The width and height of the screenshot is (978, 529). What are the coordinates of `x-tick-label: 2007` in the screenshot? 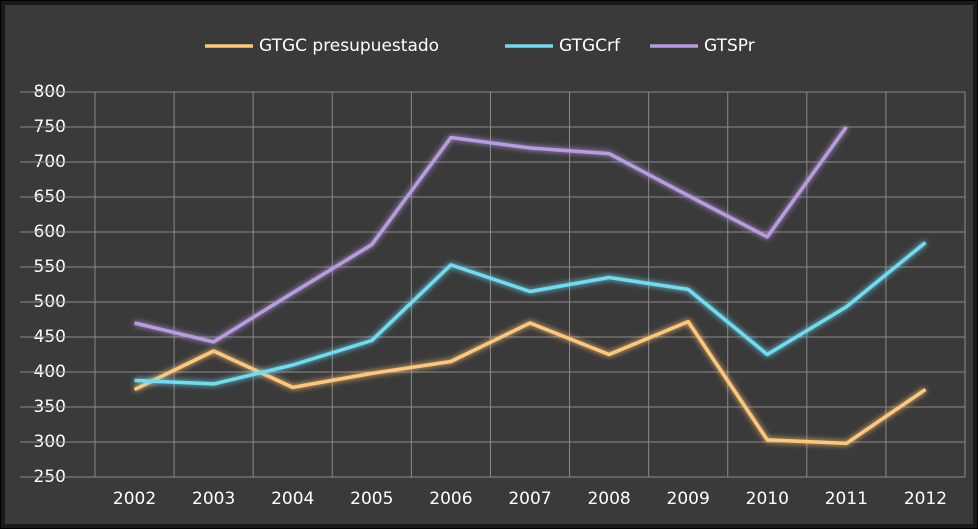 It's located at (529, 499).